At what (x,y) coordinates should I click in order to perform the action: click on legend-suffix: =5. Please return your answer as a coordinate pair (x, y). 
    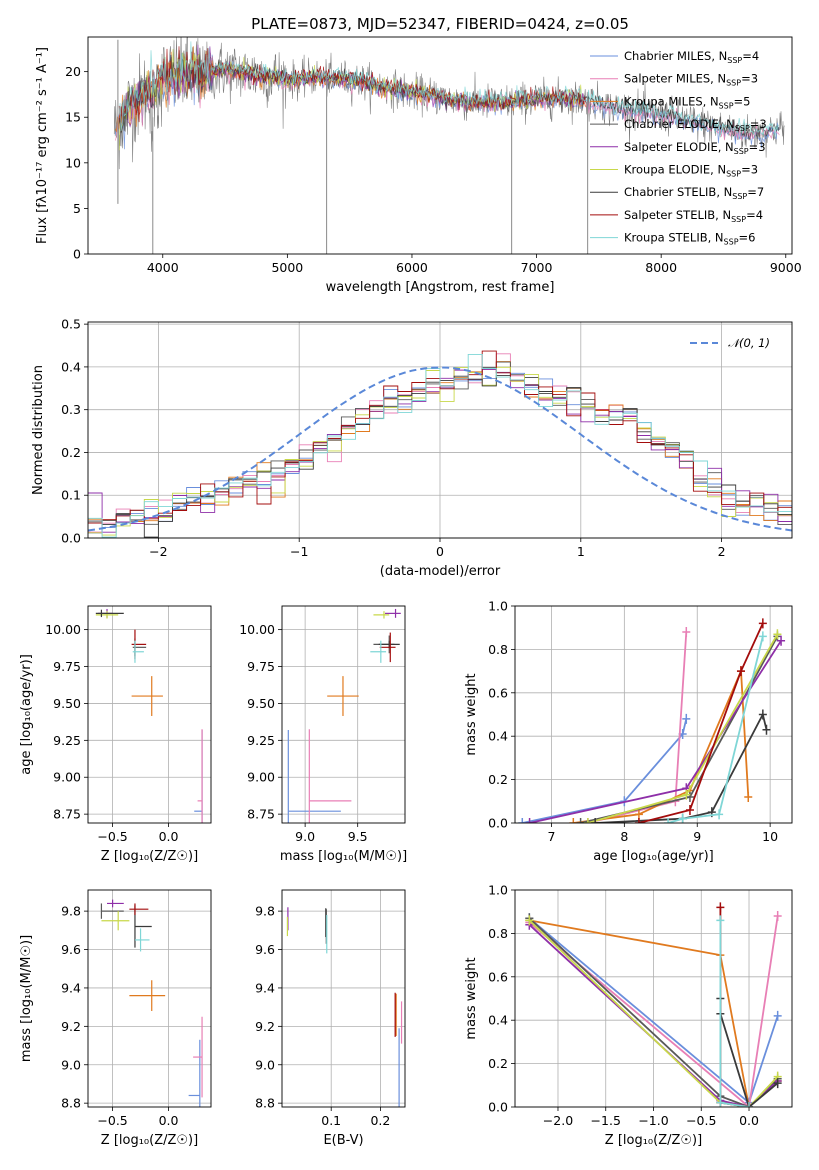
    Looking at the image, I should click on (742, 101).